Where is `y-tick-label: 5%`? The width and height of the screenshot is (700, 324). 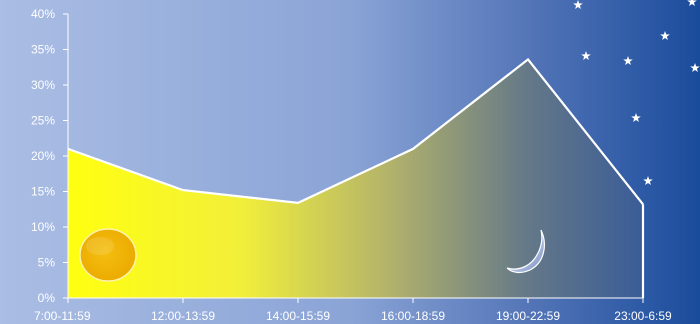 y-tick-label: 5% is located at coordinates (47, 263).